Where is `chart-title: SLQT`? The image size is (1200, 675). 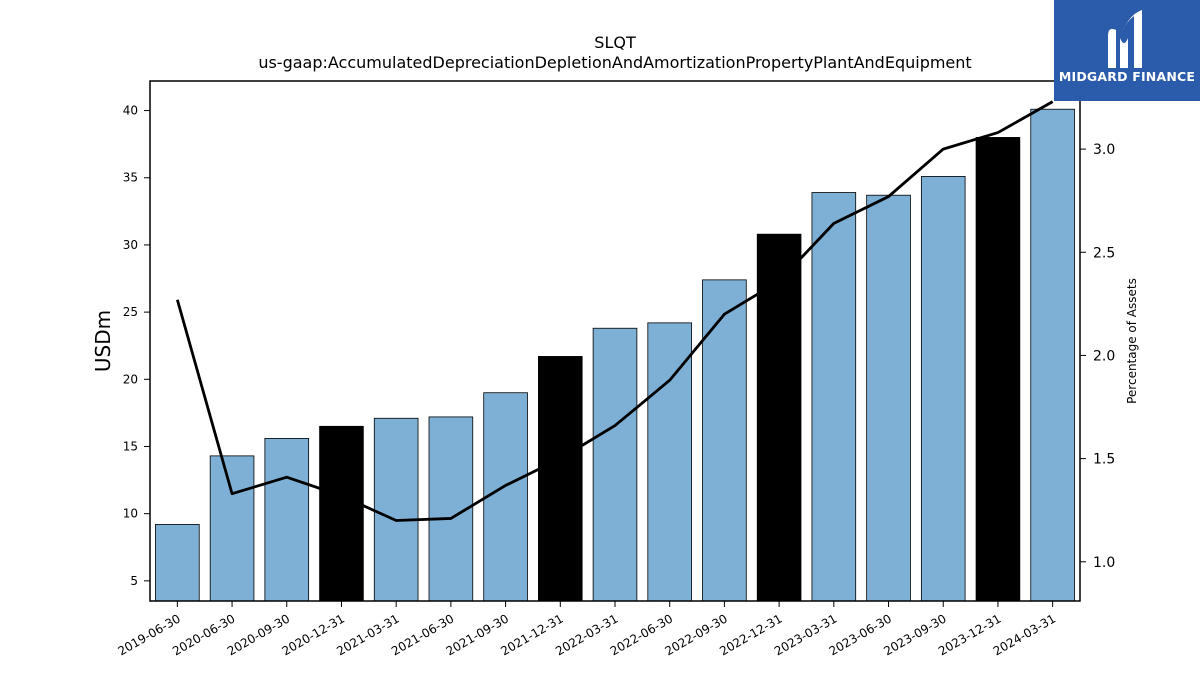 chart-title: SLQT is located at coordinates (615, 42).